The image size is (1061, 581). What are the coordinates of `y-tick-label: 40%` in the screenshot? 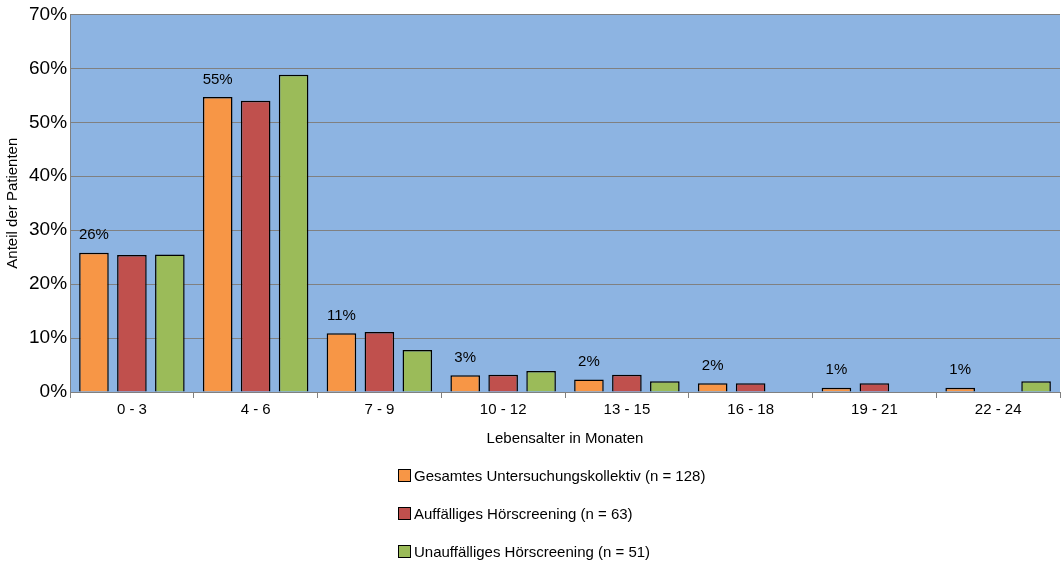 It's located at (48, 175).